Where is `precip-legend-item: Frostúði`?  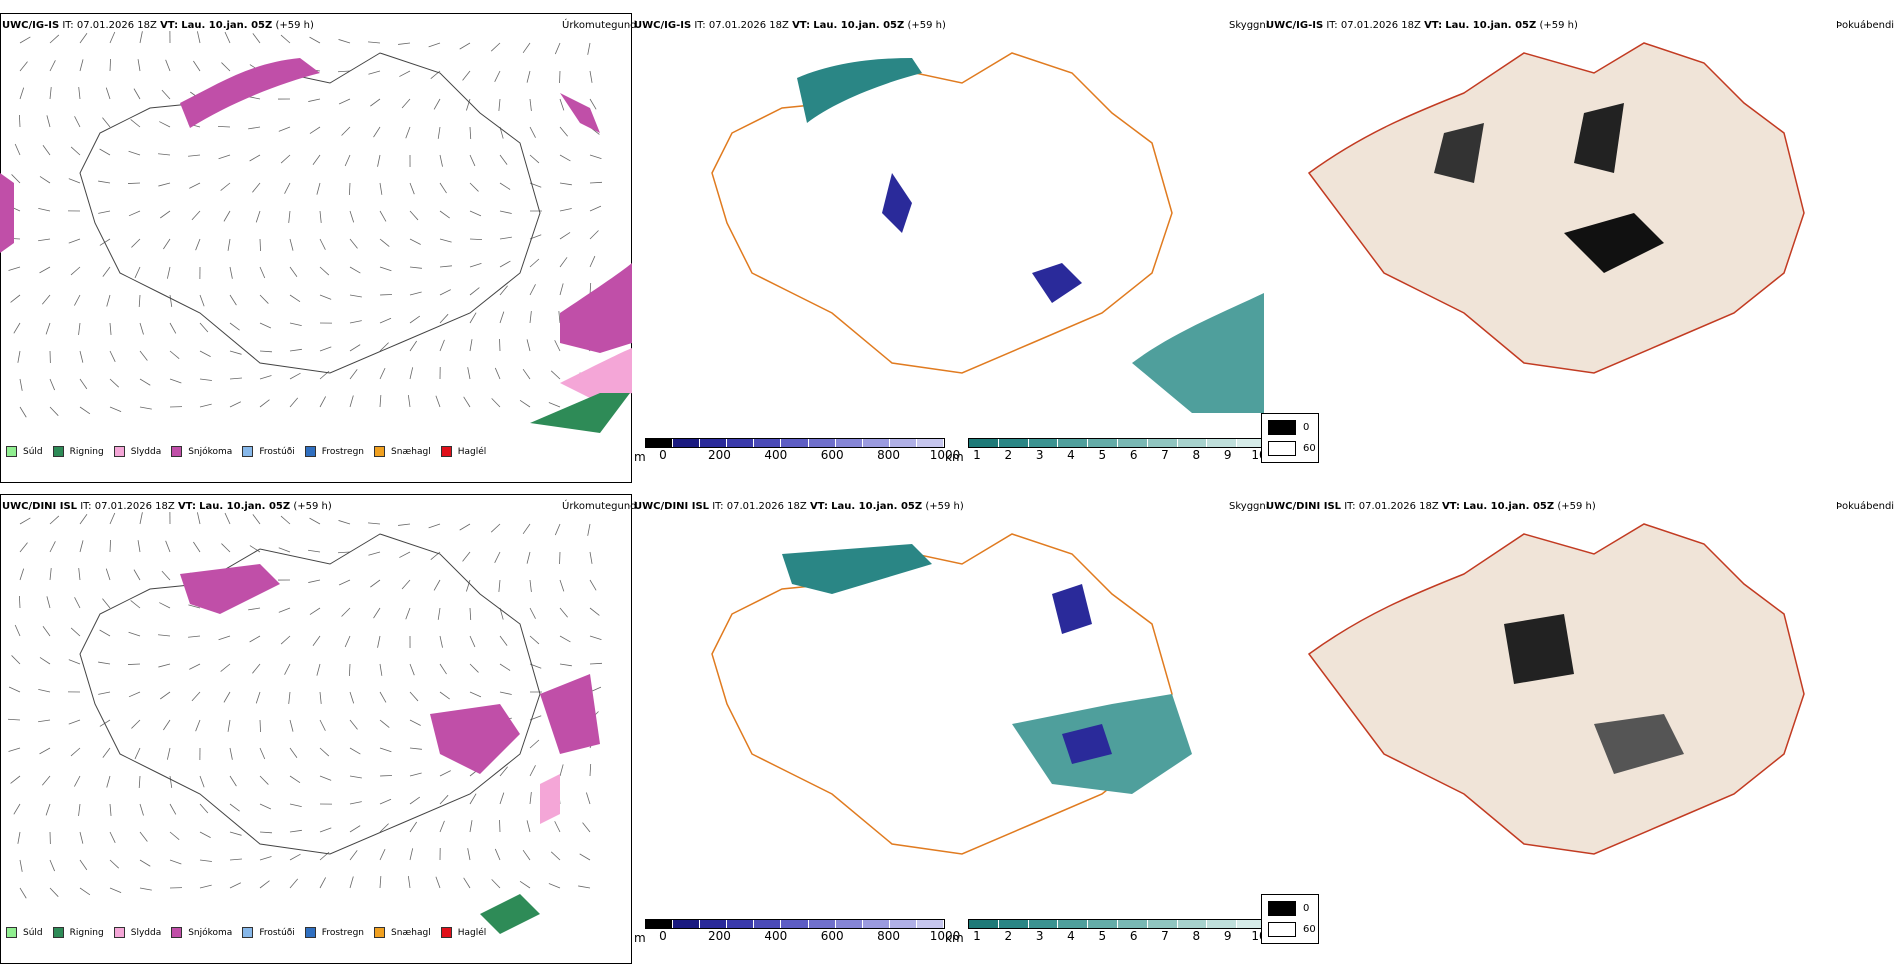
precip-legend-item: Frostúði is located at coordinates (268, 932).